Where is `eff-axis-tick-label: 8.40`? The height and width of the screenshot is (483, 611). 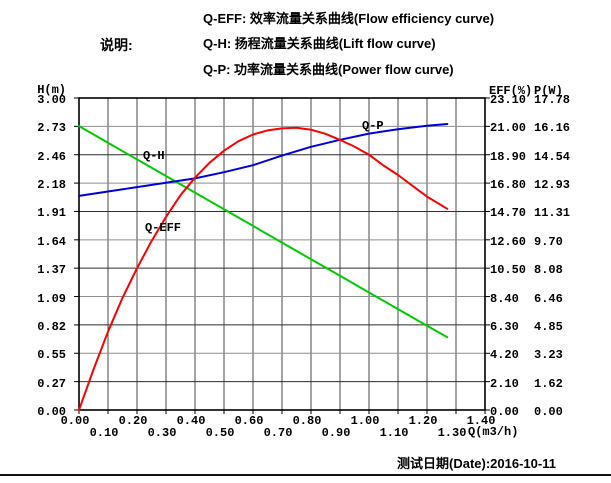
eff-axis-tick-label: 8.40 is located at coordinates (504, 298).